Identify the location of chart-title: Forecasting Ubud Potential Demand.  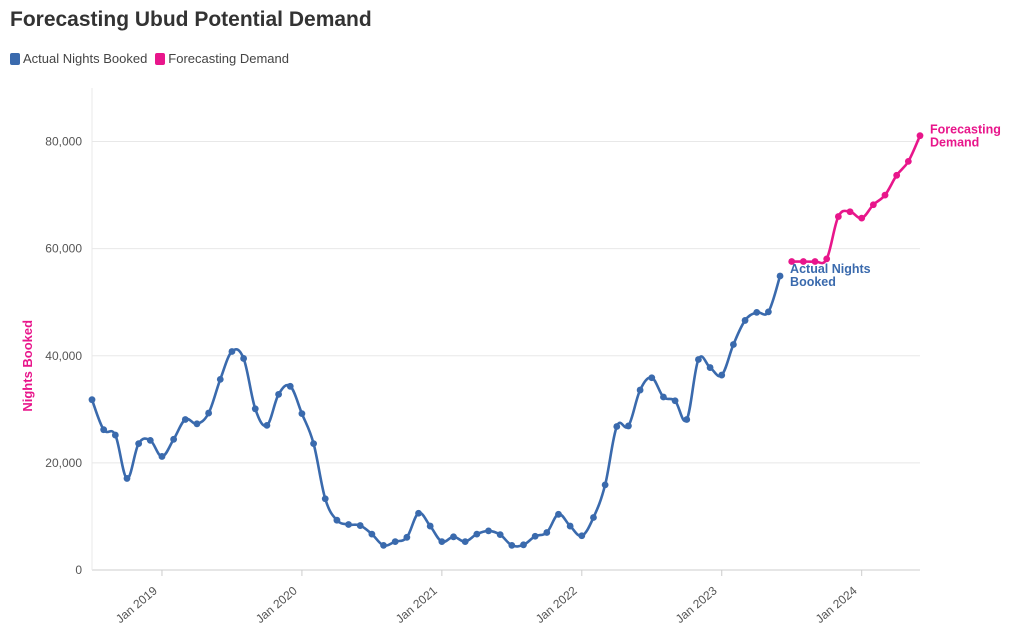
(191, 19).